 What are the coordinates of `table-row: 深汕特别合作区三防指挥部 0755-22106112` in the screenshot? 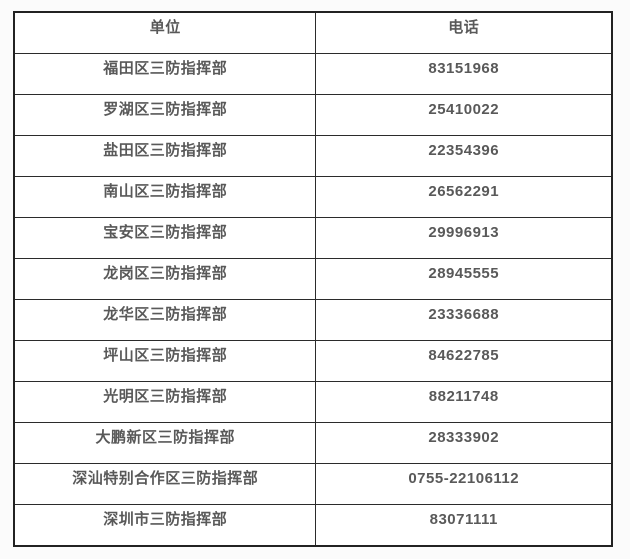 It's located at (313, 484).